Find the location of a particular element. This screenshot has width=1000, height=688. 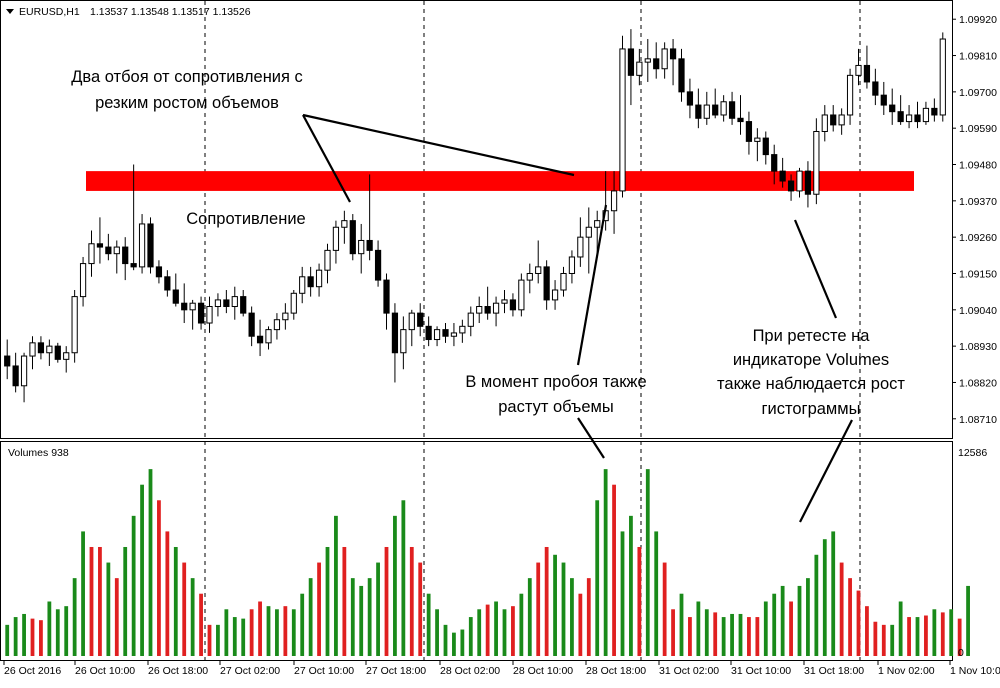

price-tick-label: 1.08820 is located at coordinates (978, 383).